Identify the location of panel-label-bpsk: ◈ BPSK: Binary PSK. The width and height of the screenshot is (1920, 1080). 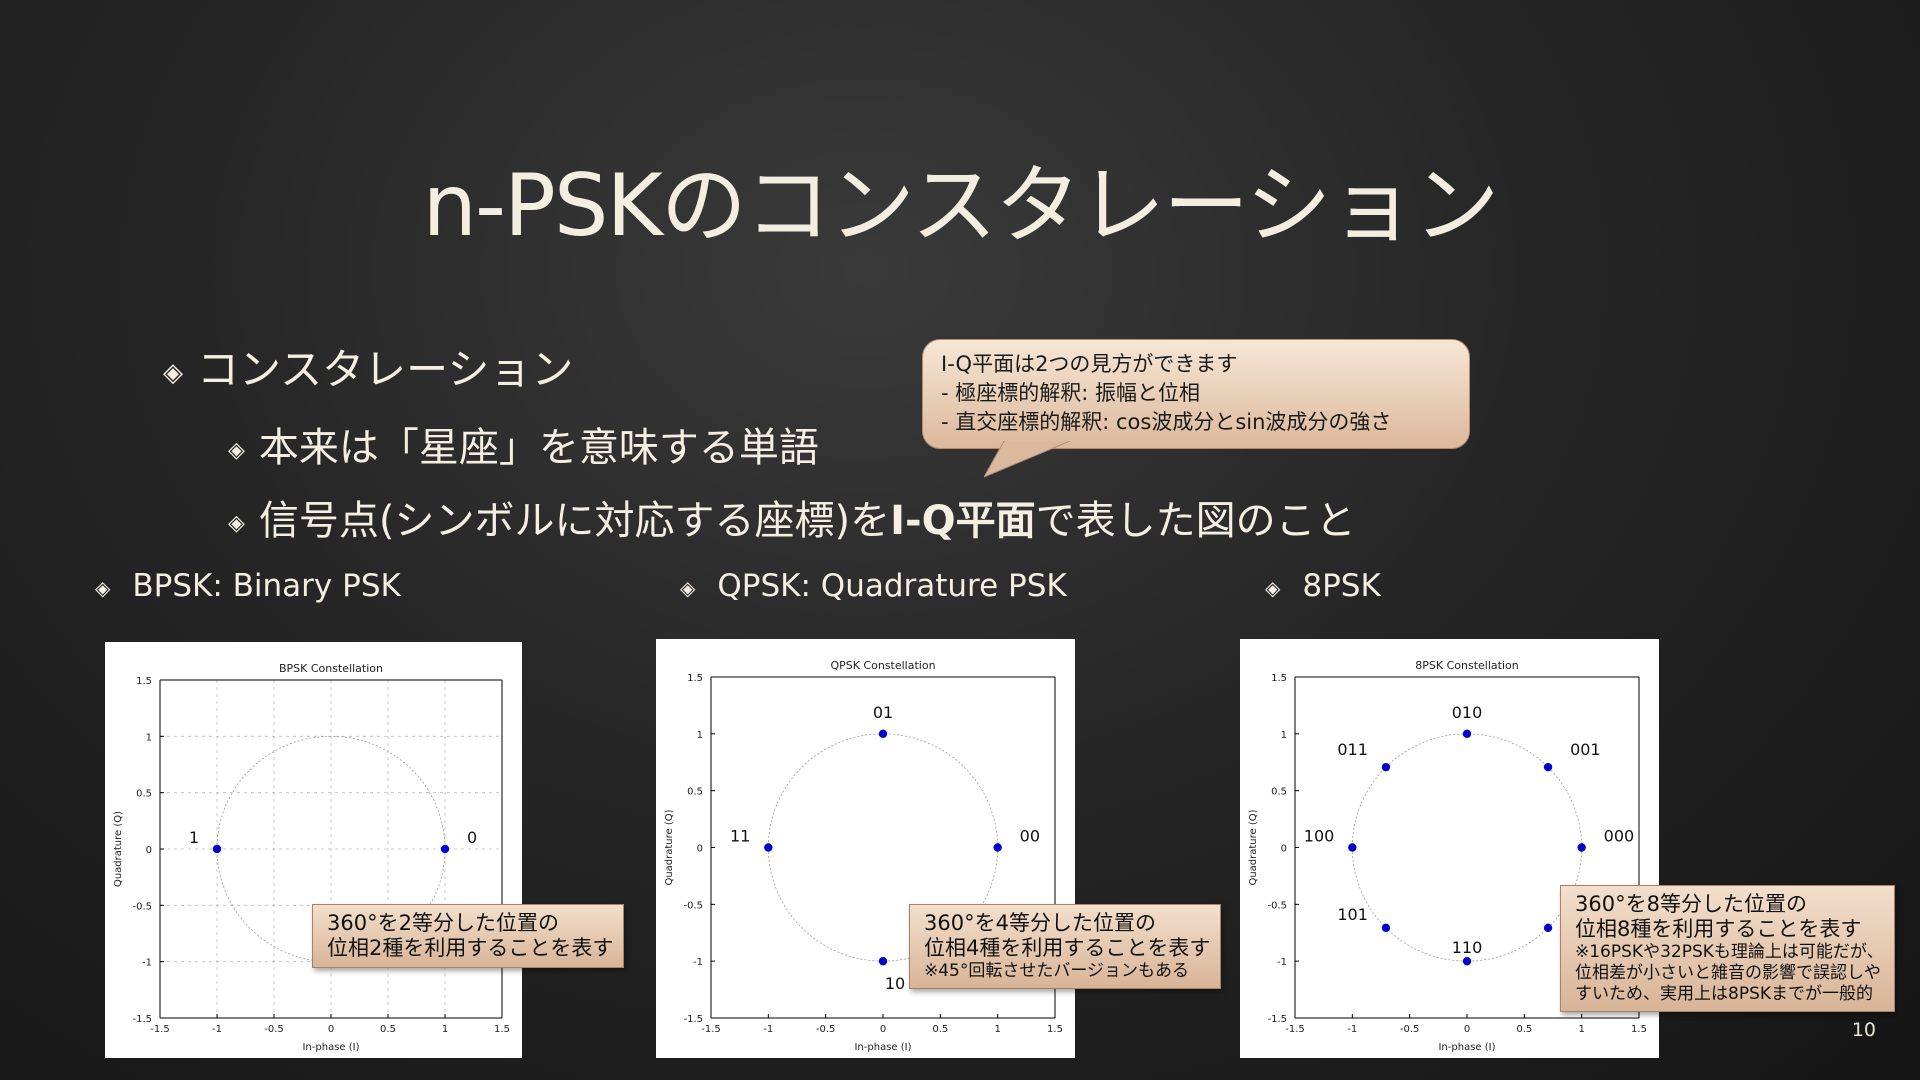
(248, 586).